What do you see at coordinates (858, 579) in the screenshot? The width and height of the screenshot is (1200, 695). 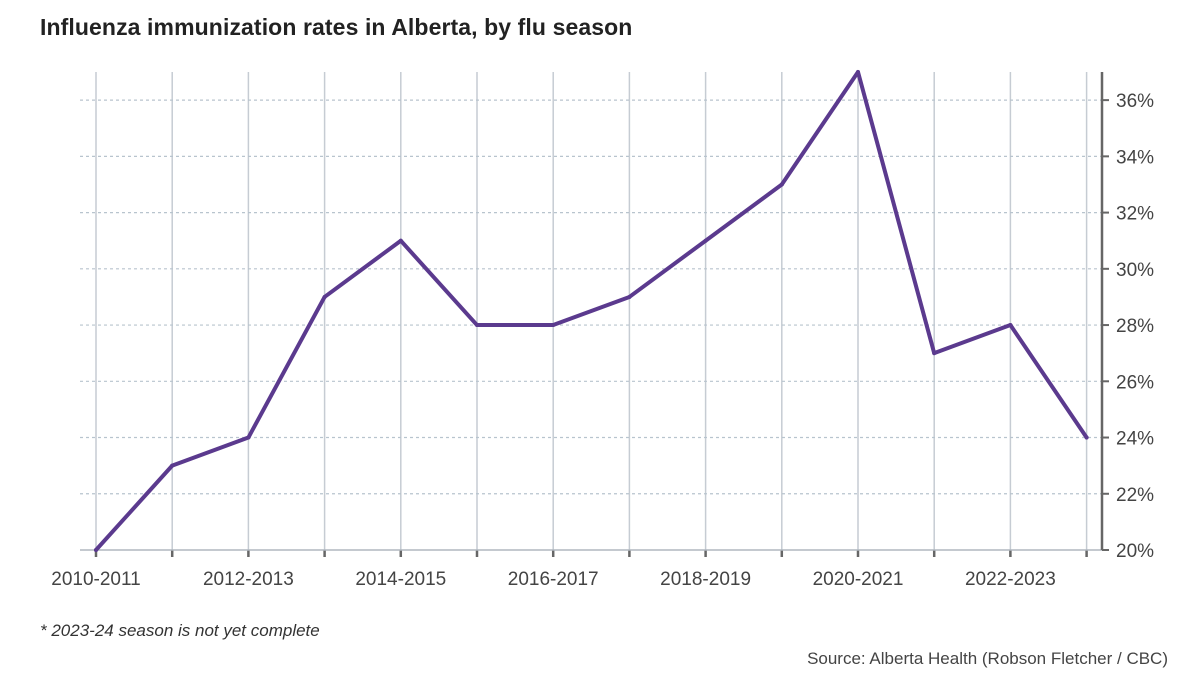 I see `x-tick-label-2020-2021: 2020-2021` at bounding box center [858, 579].